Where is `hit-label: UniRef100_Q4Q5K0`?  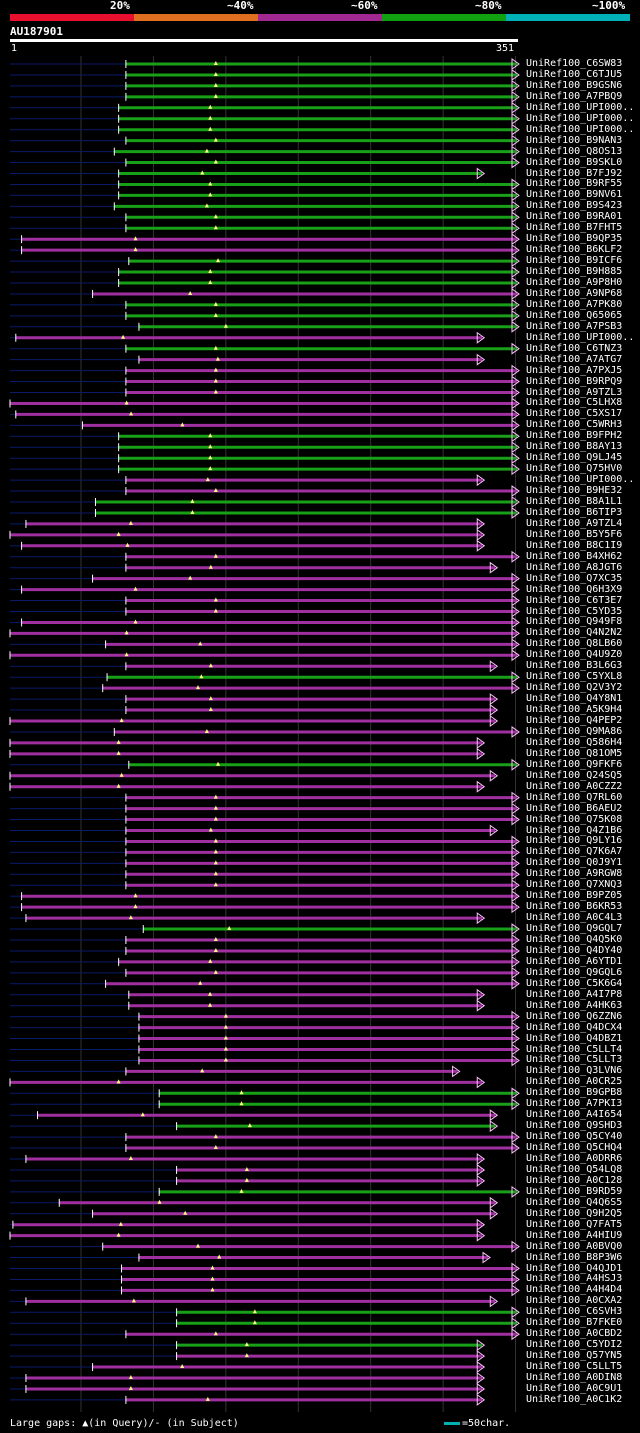 hit-label: UniRef100_Q4Q5K0 is located at coordinates (574, 939).